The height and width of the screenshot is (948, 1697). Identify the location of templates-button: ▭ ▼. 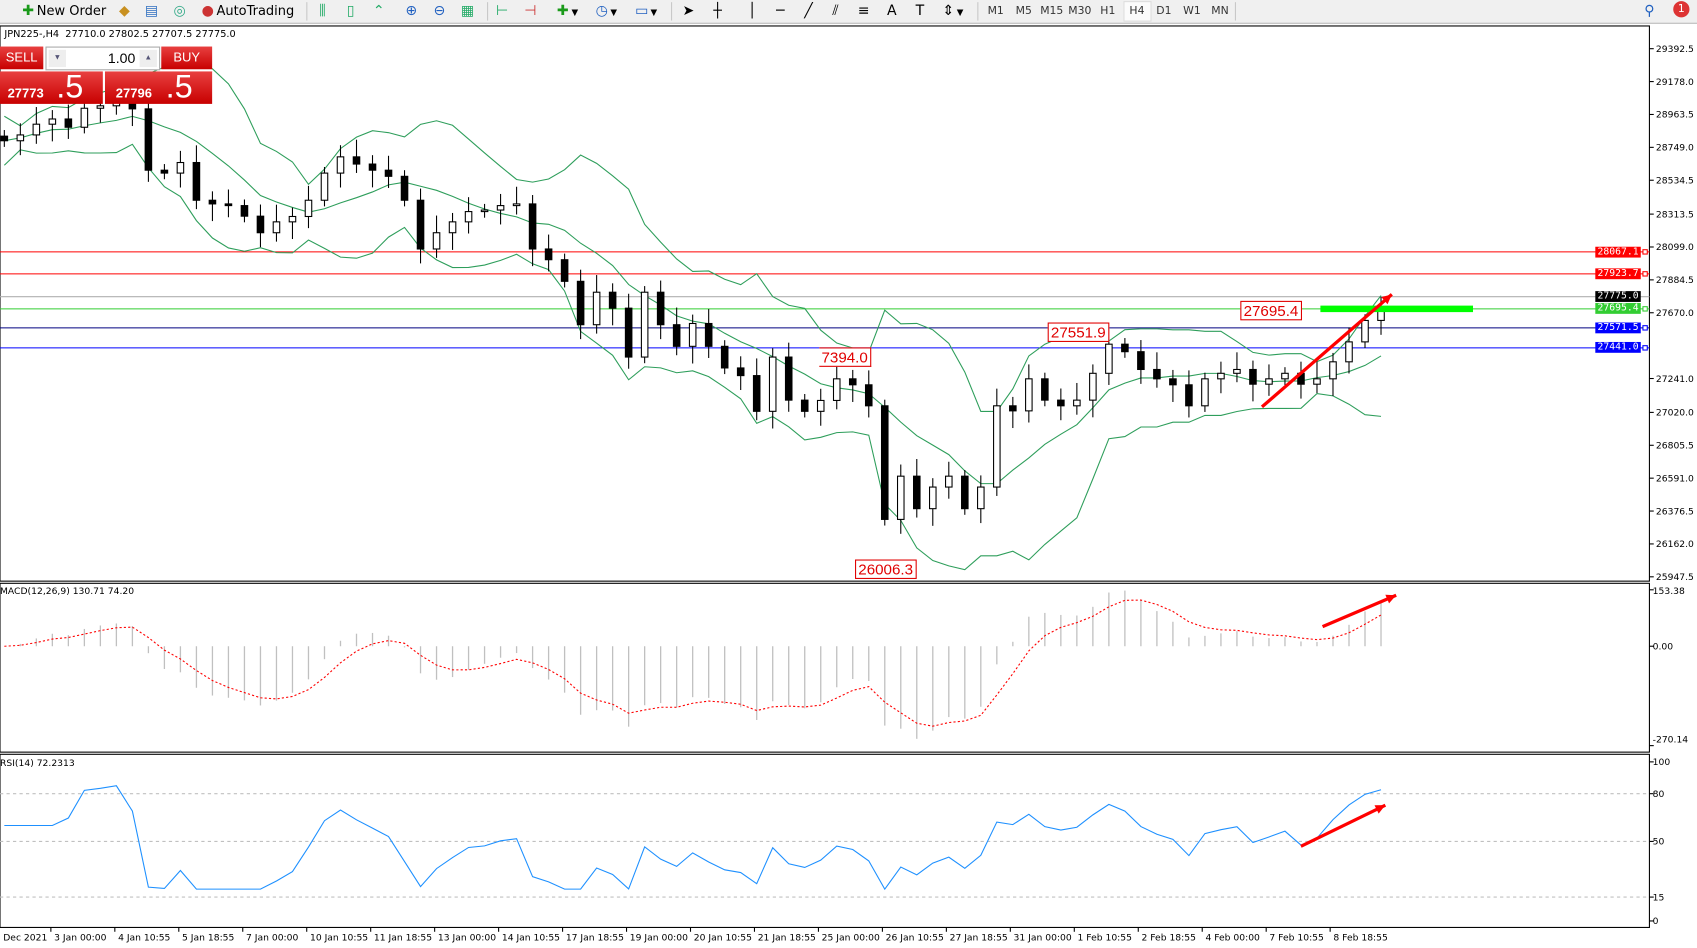
(645, 10).